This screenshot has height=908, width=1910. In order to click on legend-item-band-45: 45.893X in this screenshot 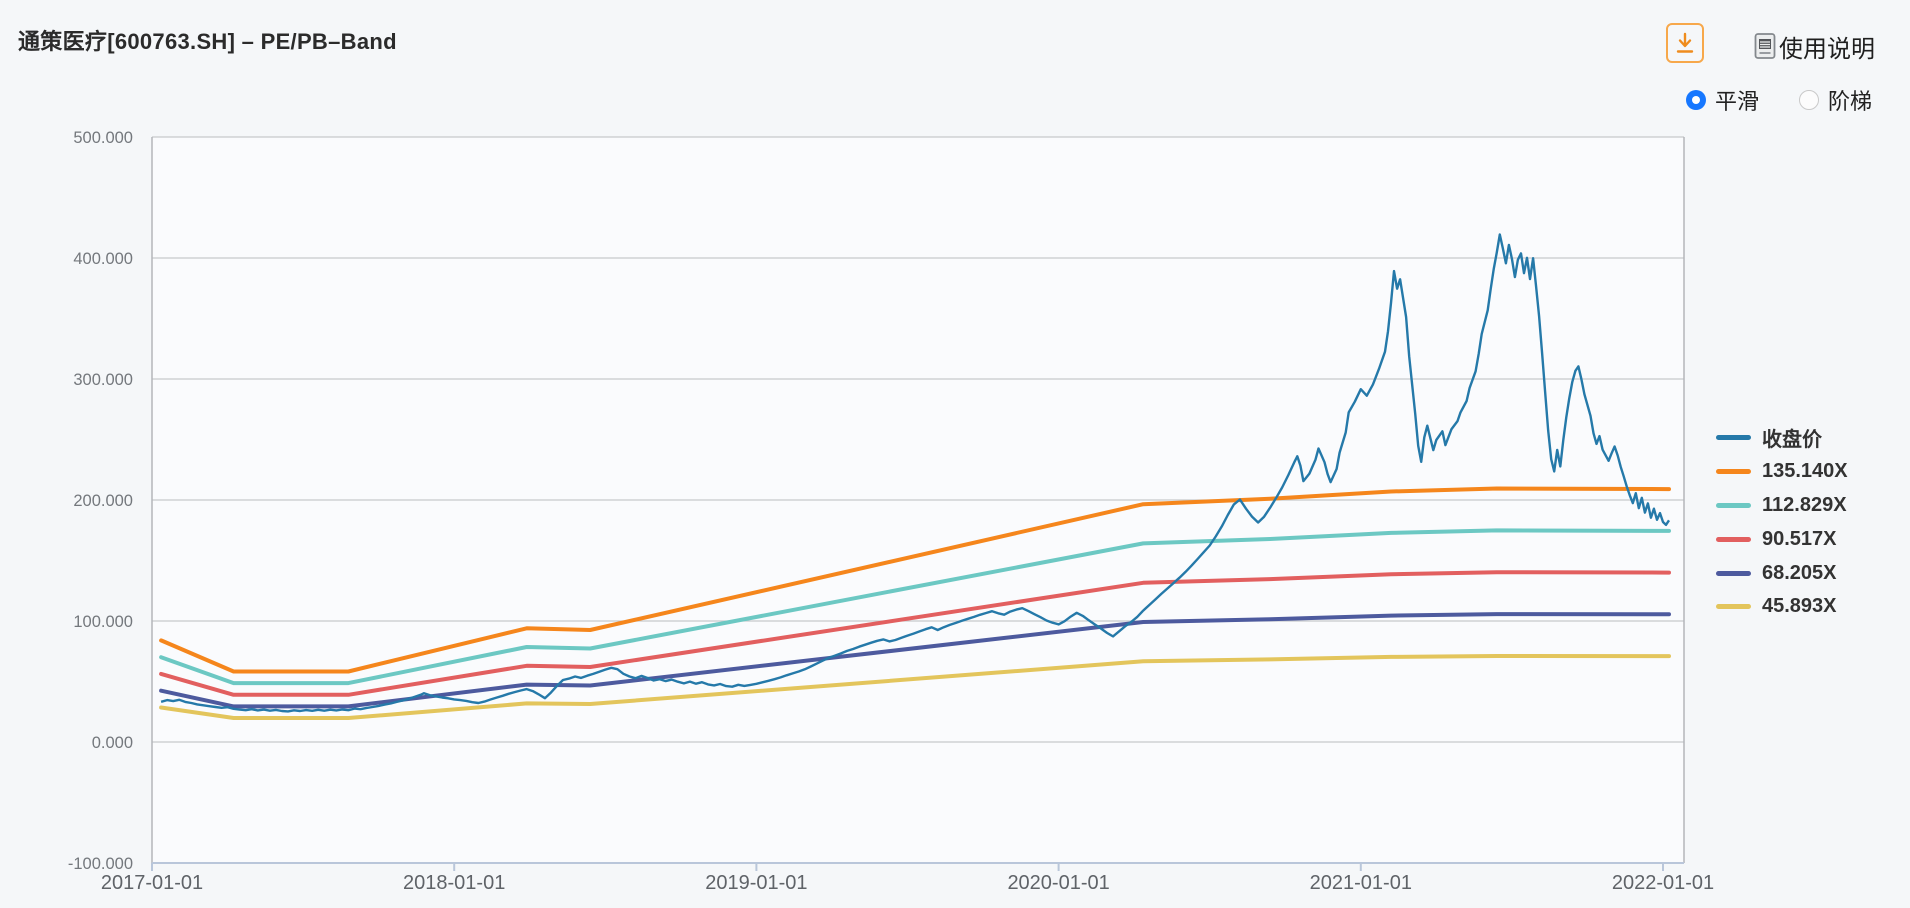, I will do `click(1782, 607)`.